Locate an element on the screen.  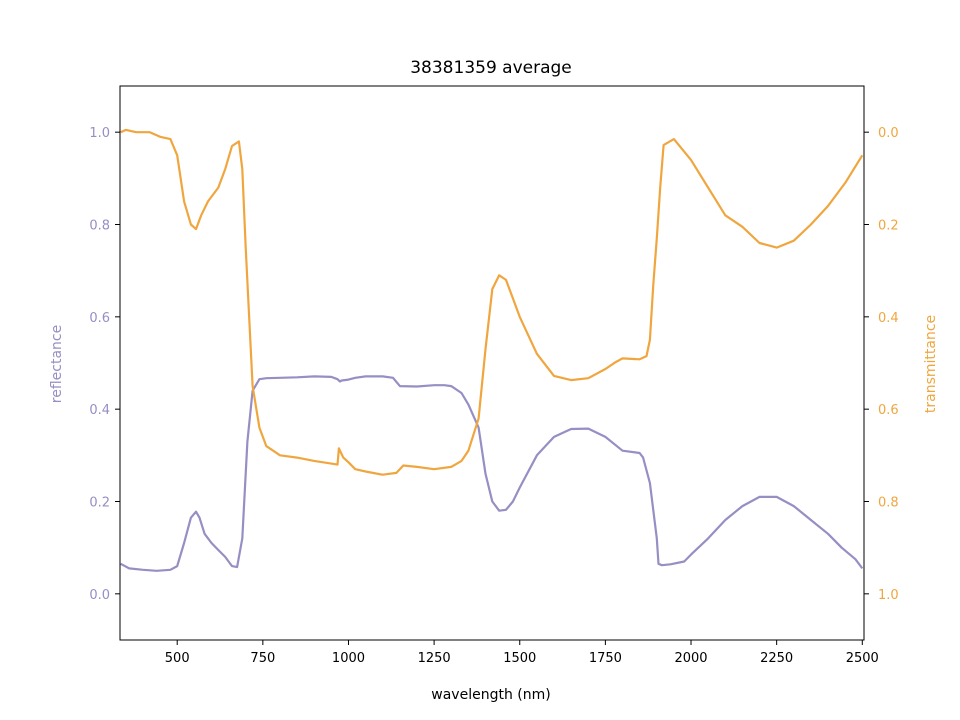
x-tick-label: 2250 is located at coordinates (776, 658).